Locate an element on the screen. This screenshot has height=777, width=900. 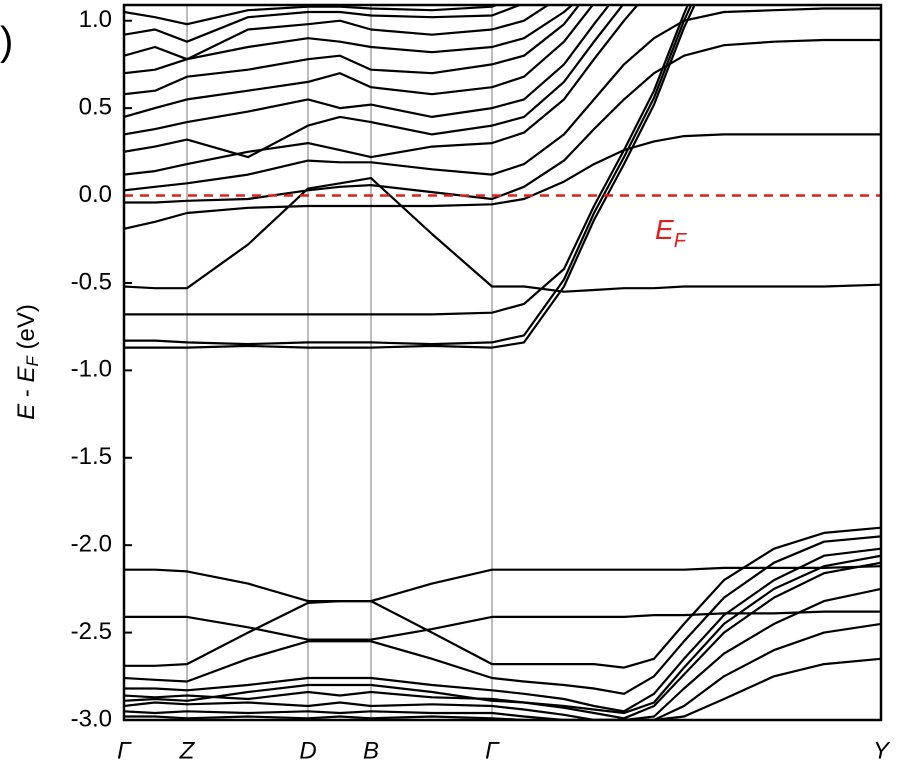
y-tick-label: -1.0 is located at coordinates (91, 369).